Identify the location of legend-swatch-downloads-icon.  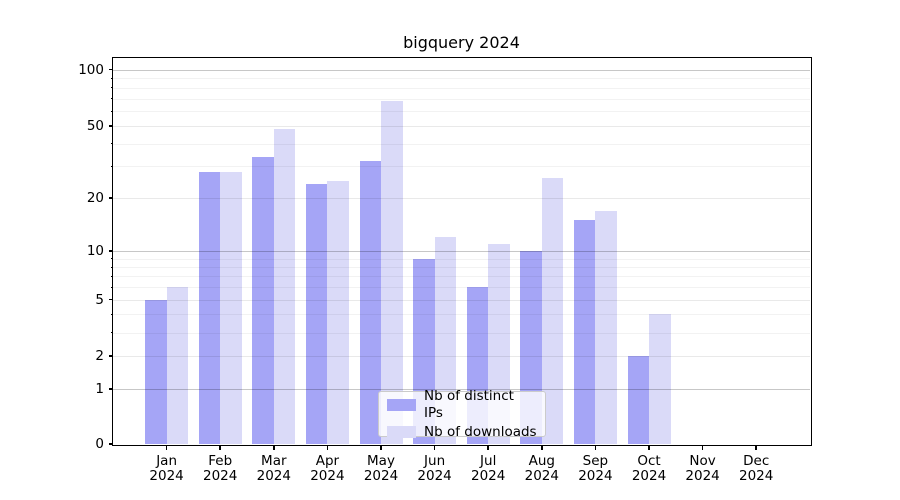
(401, 432).